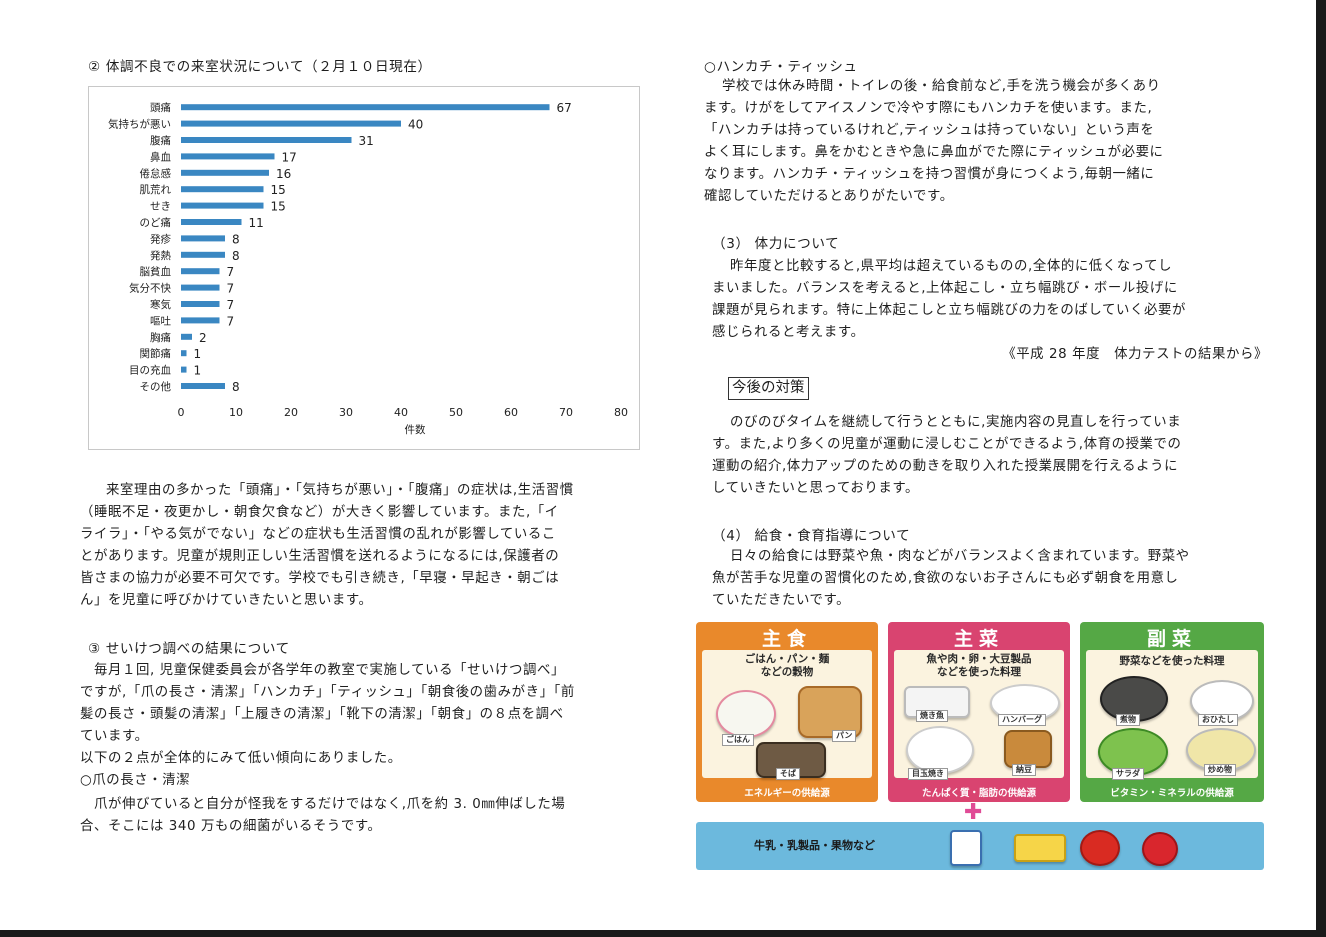 This screenshot has height=937, width=1326. I want to click on food-label: 炒め物, so click(1220, 770).